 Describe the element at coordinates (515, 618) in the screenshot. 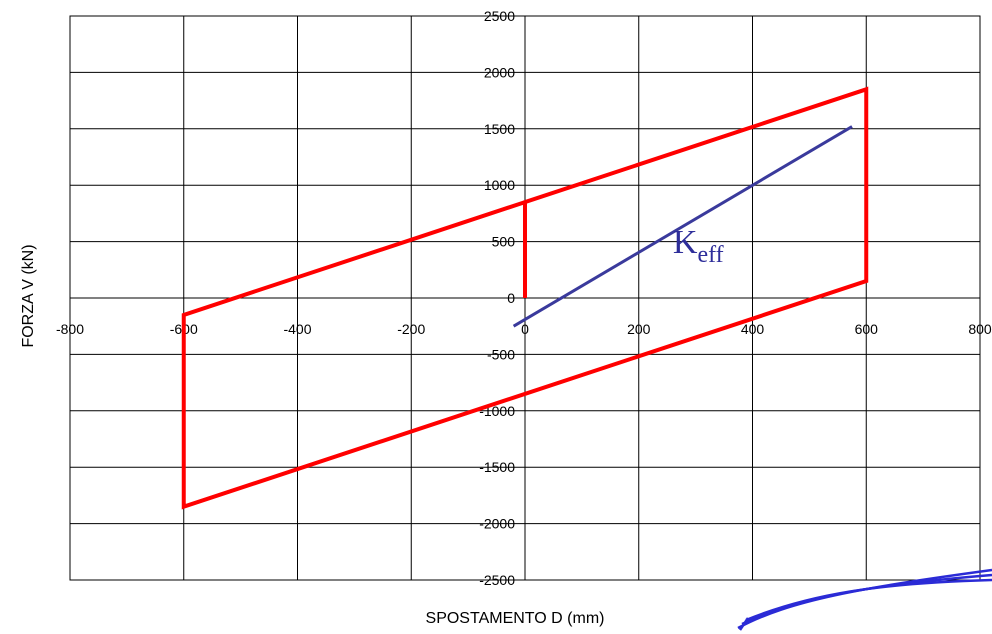

I see `x-axis-title: SPOSTAMENTO D (mm)` at that location.